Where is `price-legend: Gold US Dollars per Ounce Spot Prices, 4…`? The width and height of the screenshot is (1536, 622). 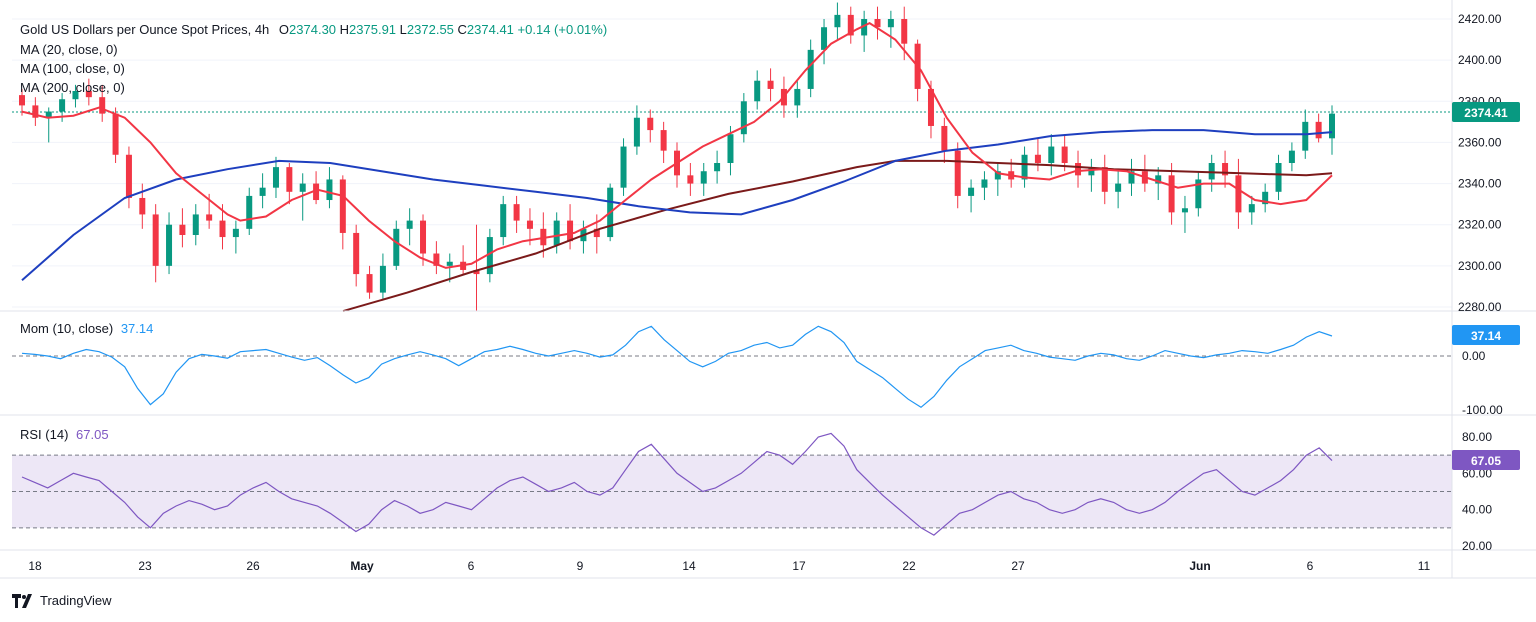
price-legend: Gold US Dollars per Ounce Spot Prices, 4… is located at coordinates (313, 30).